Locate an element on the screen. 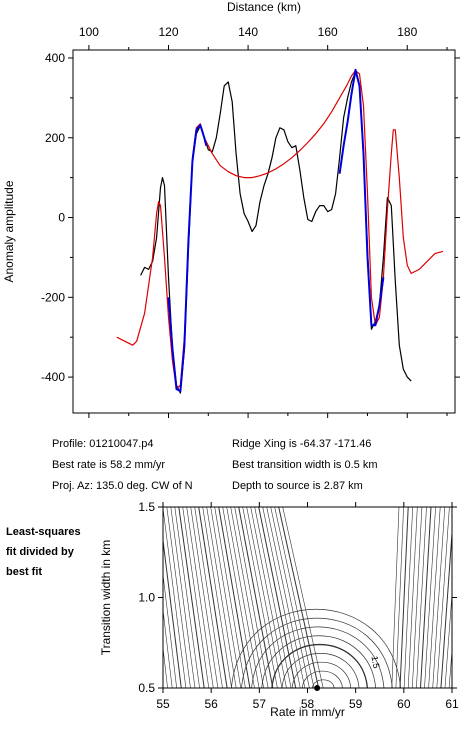  x-tick-label: 100 is located at coordinates (89, 32).